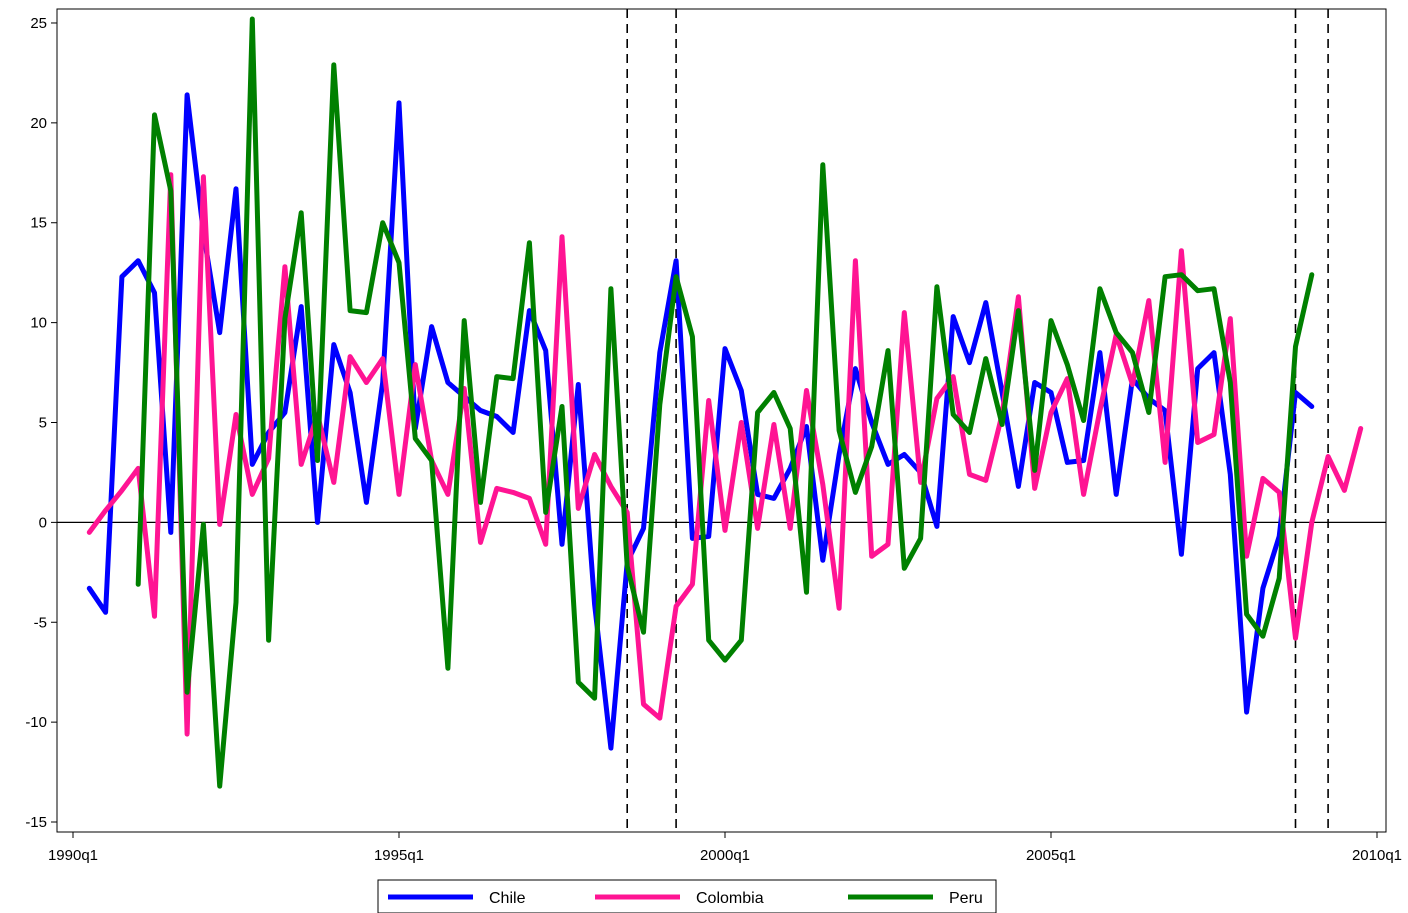  I want to click on y-tick-label: -5, so click(40, 622).